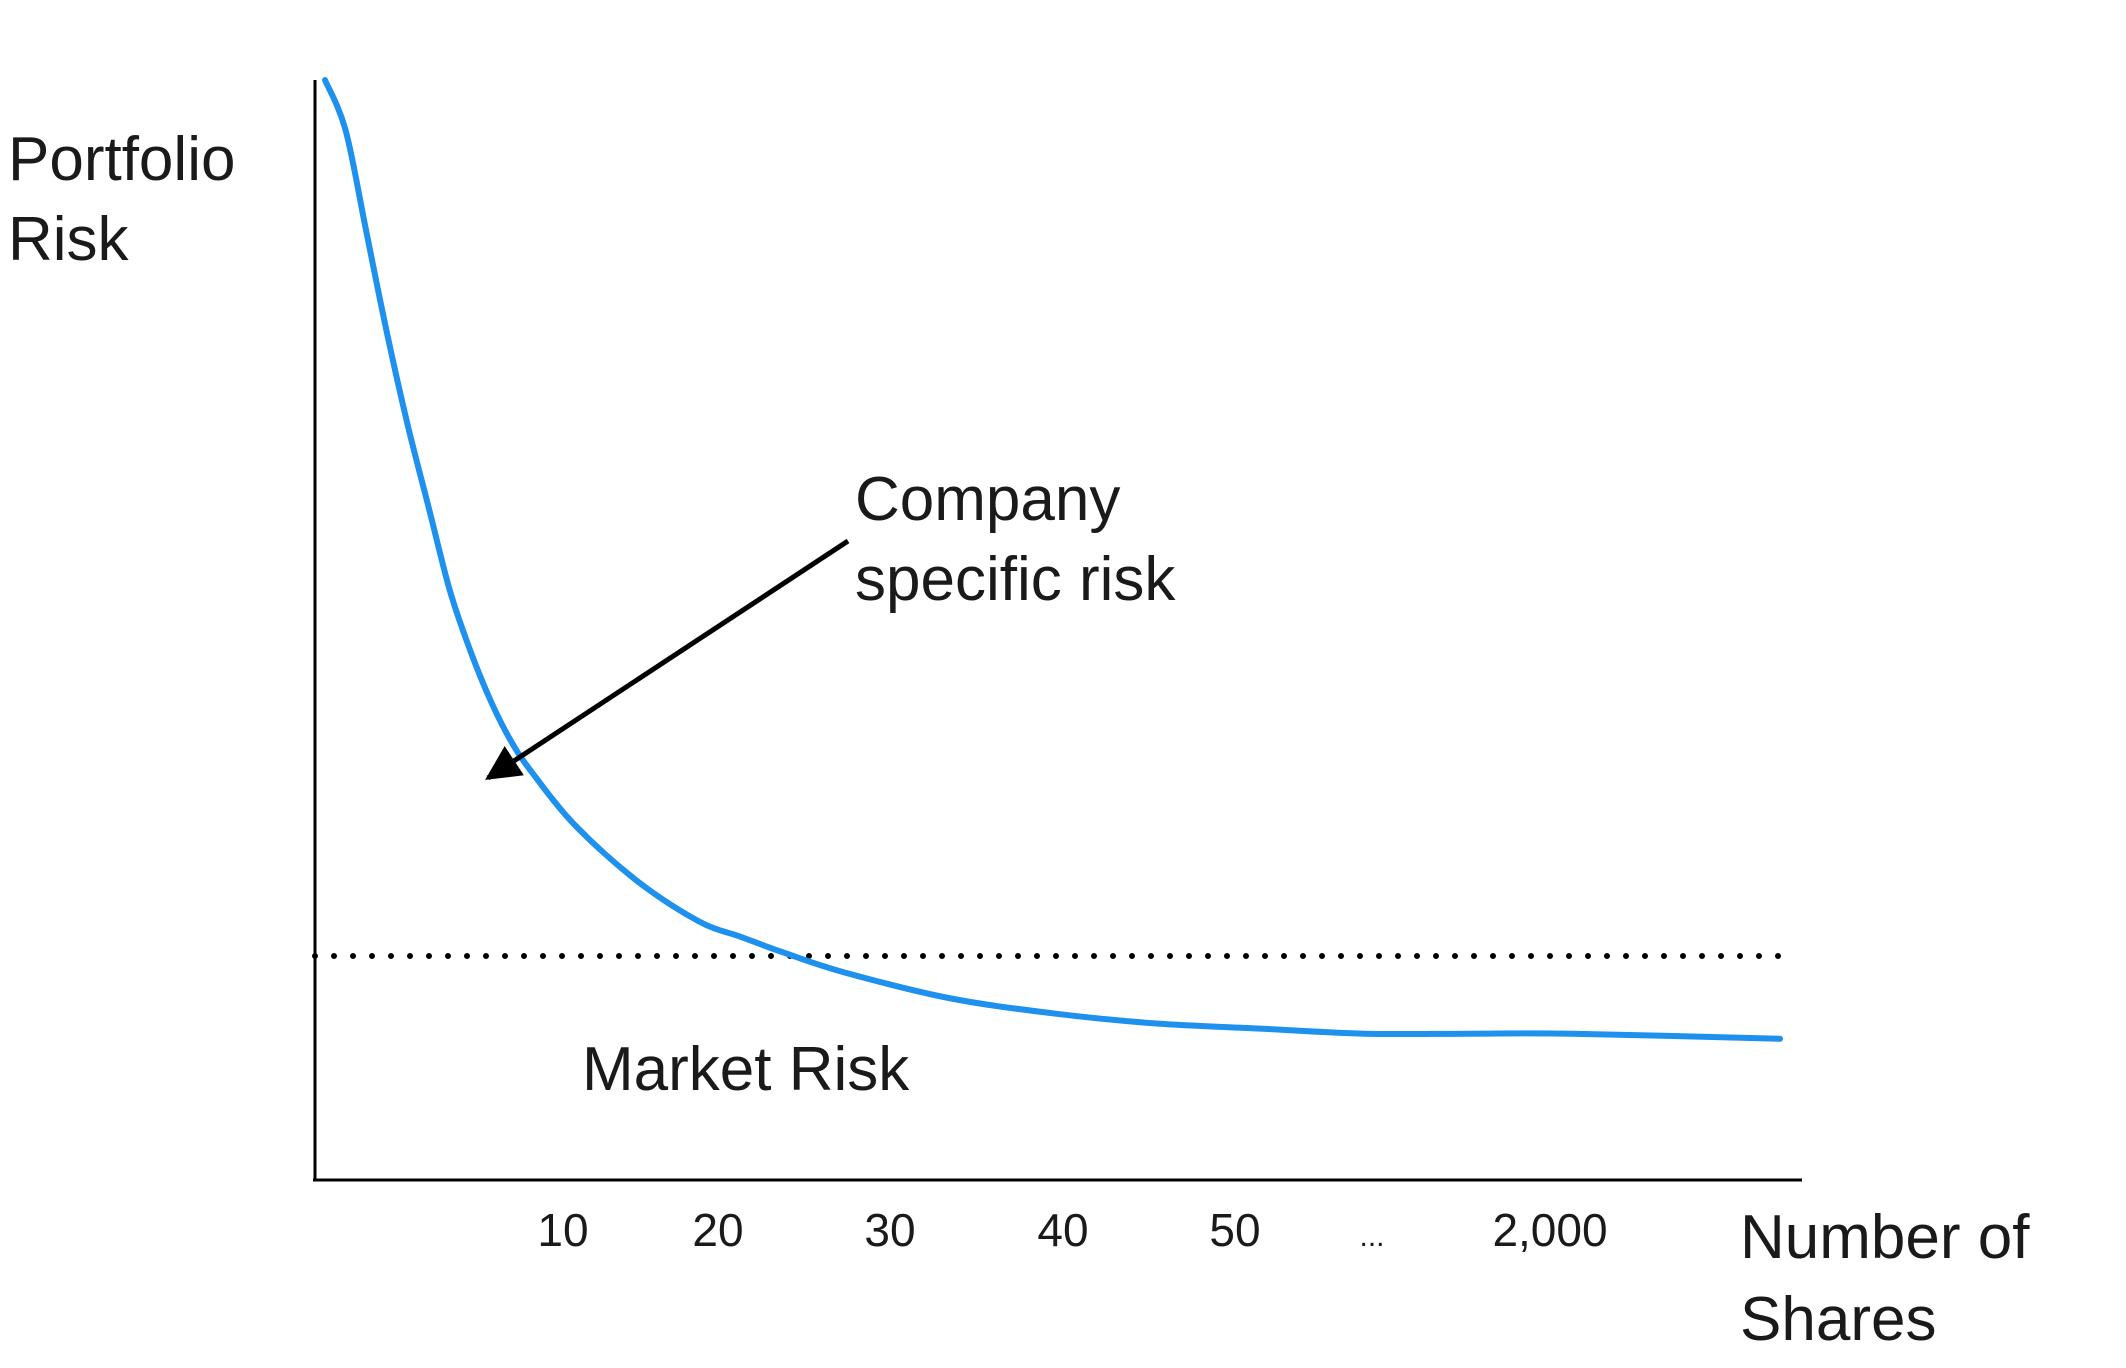  Describe the element at coordinates (1885, 1237) in the screenshot. I see `x-axis-label-line-1: Number of` at that location.